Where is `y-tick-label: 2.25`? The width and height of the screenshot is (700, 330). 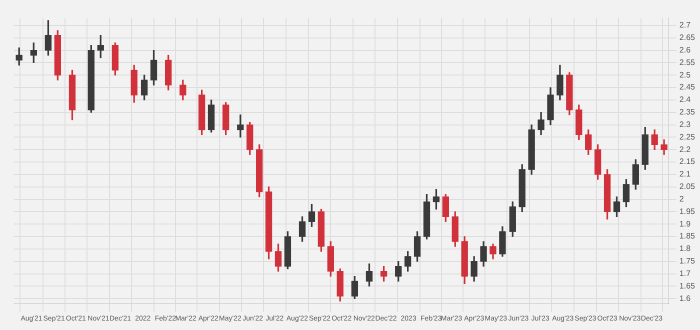 y-tick-label: 2.25 is located at coordinates (687, 137).